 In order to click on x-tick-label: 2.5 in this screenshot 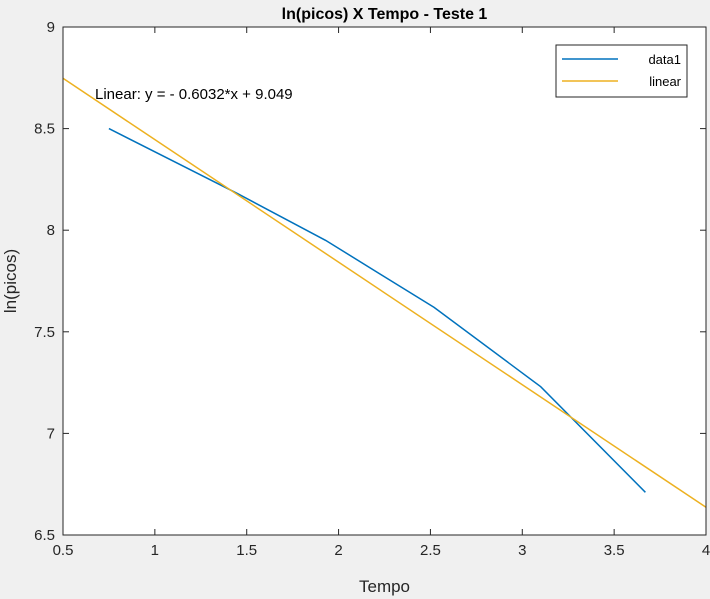, I will do `click(430, 550)`.